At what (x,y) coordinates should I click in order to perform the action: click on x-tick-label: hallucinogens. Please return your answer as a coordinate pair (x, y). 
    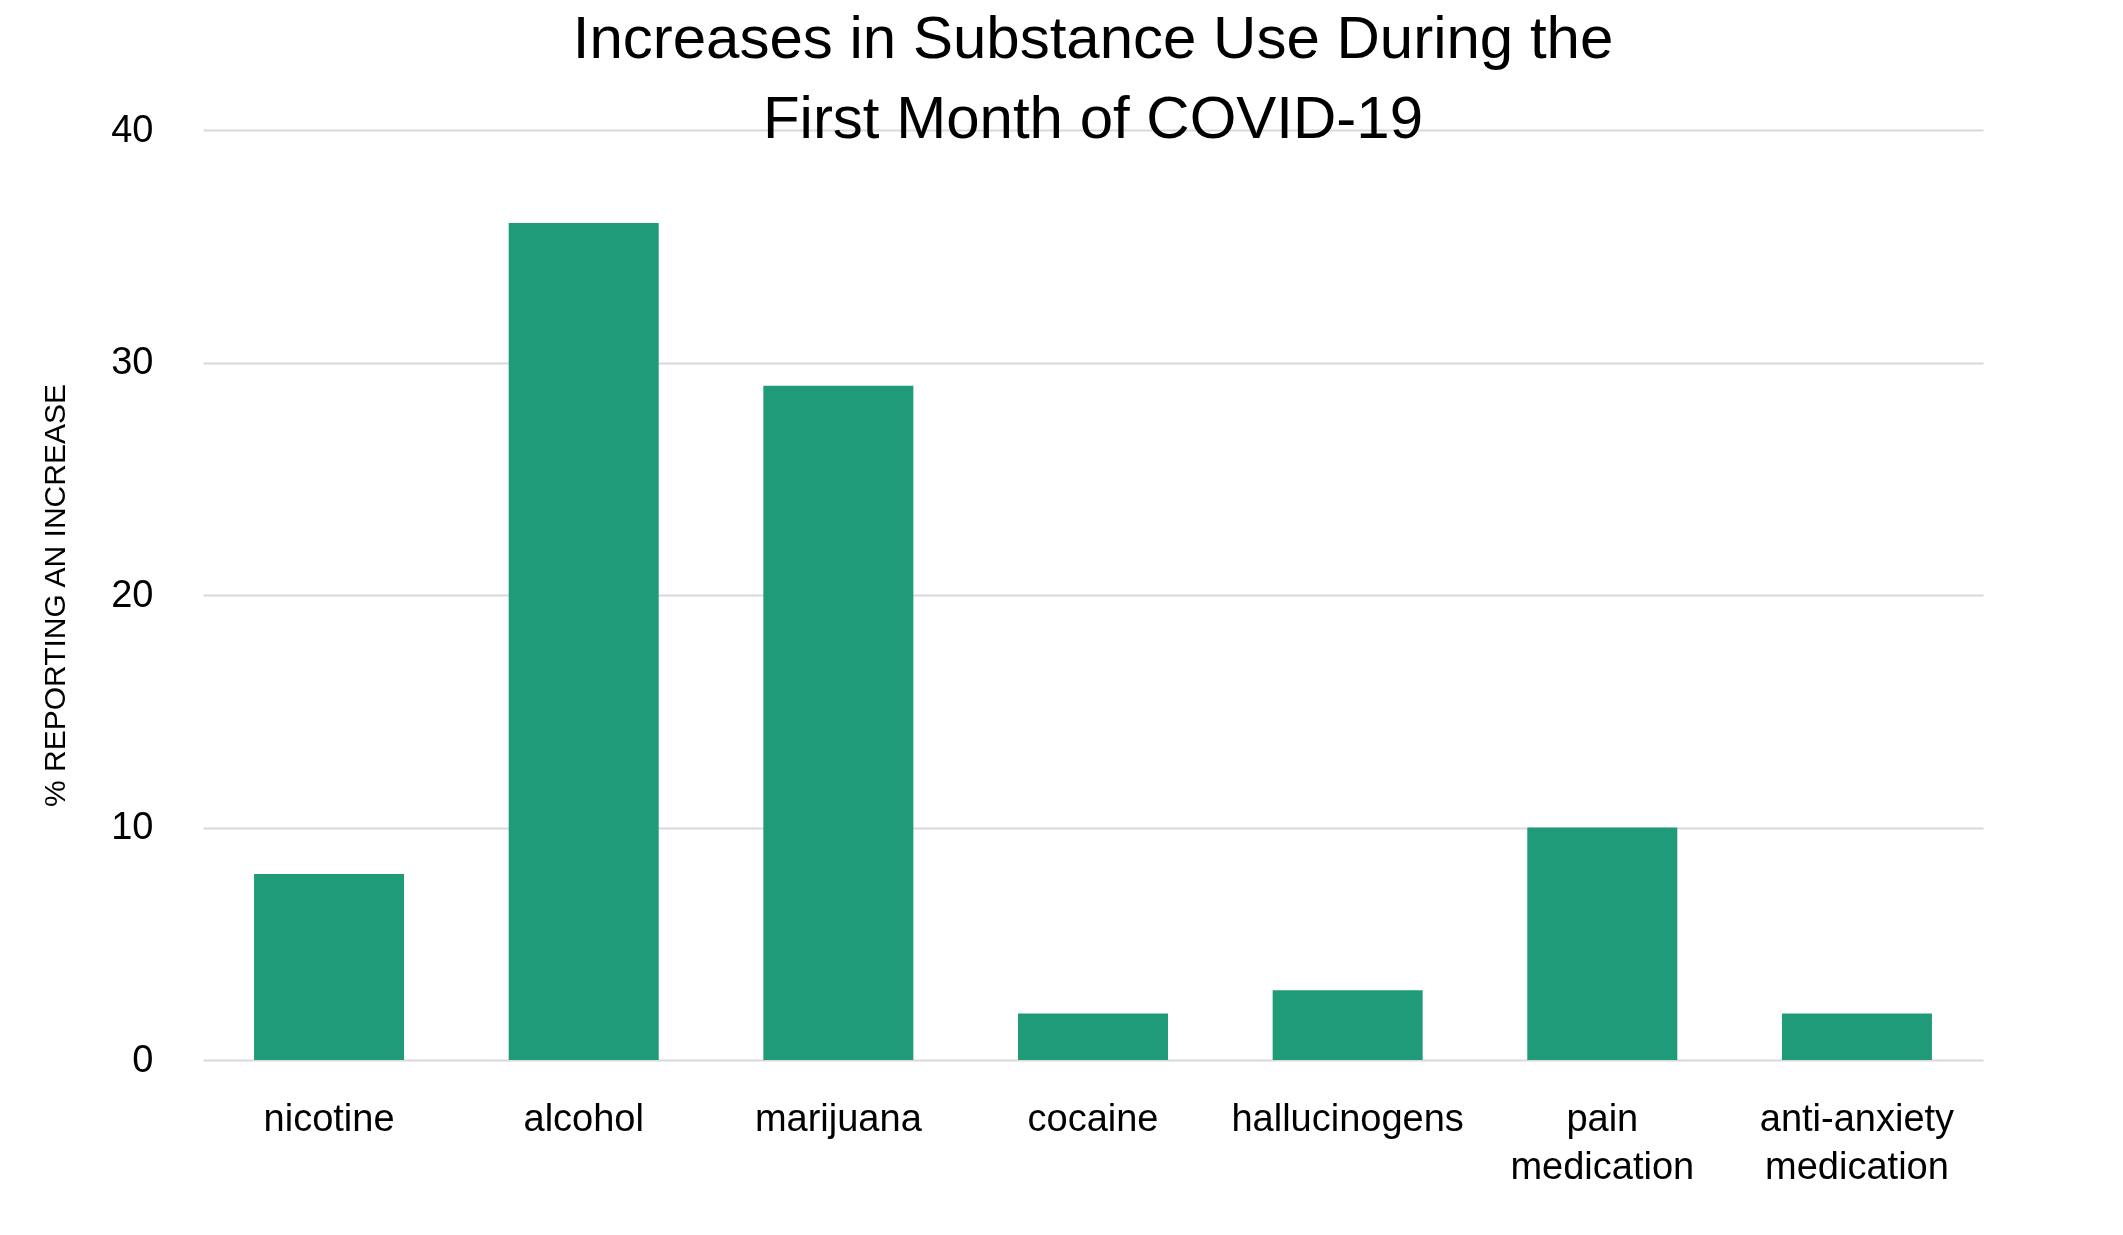
    Looking at the image, I should click on (1347, 1117).